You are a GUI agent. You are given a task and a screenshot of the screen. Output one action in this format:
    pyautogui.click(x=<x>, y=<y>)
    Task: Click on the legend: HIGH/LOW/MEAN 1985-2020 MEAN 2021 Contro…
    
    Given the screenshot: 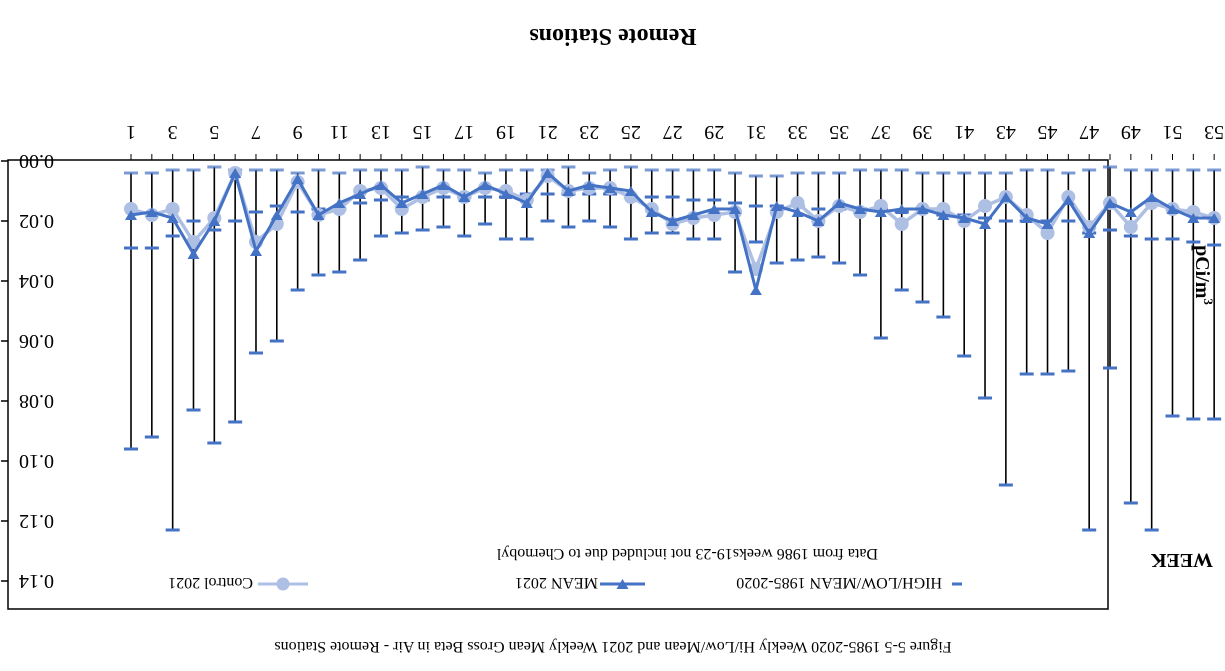 What is the action you would take?
    pyautogui.click(x=565, y=582)
    